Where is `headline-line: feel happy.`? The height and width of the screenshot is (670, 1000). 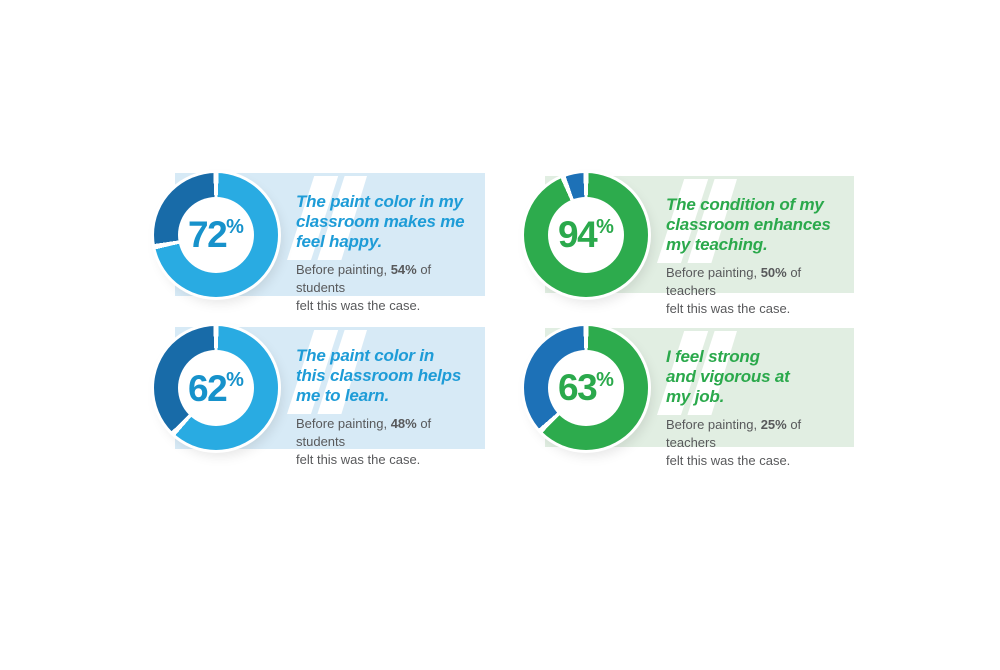
headline-line: feel happy. is located at coordinates (339, 241).